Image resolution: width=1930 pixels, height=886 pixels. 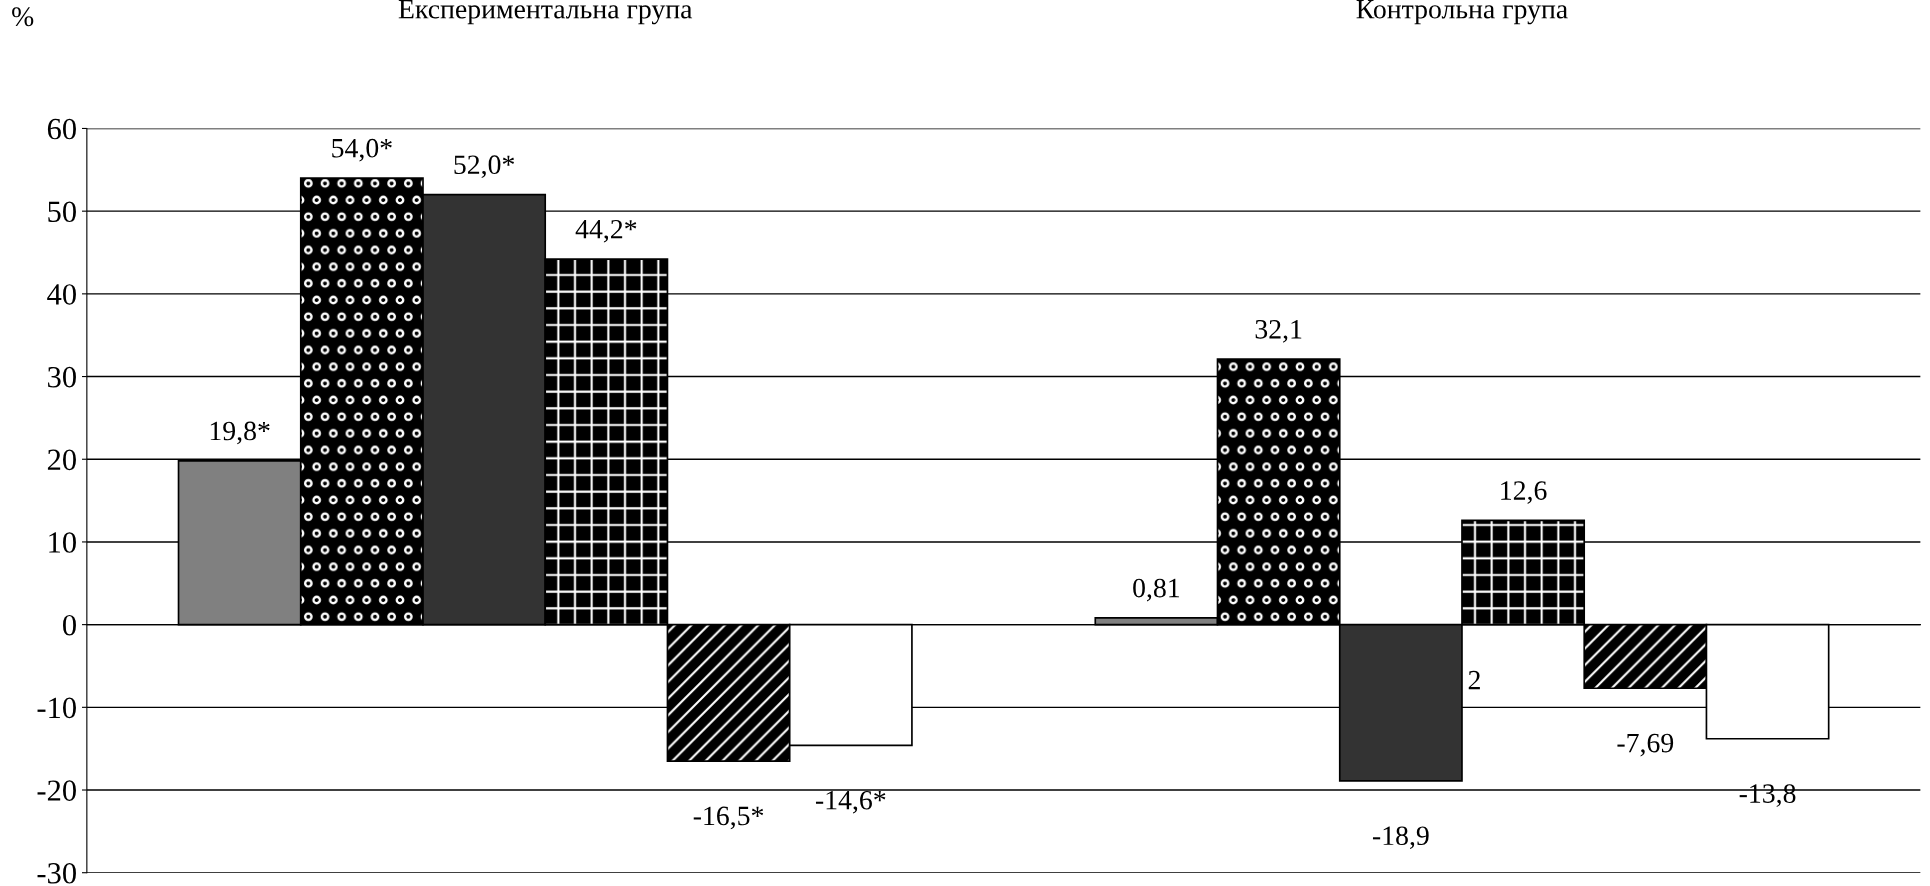 What do you see at coordinates (61, 294) in the screenshot?
I see `y-tick-label: 40` at bounding box center [61, 294].